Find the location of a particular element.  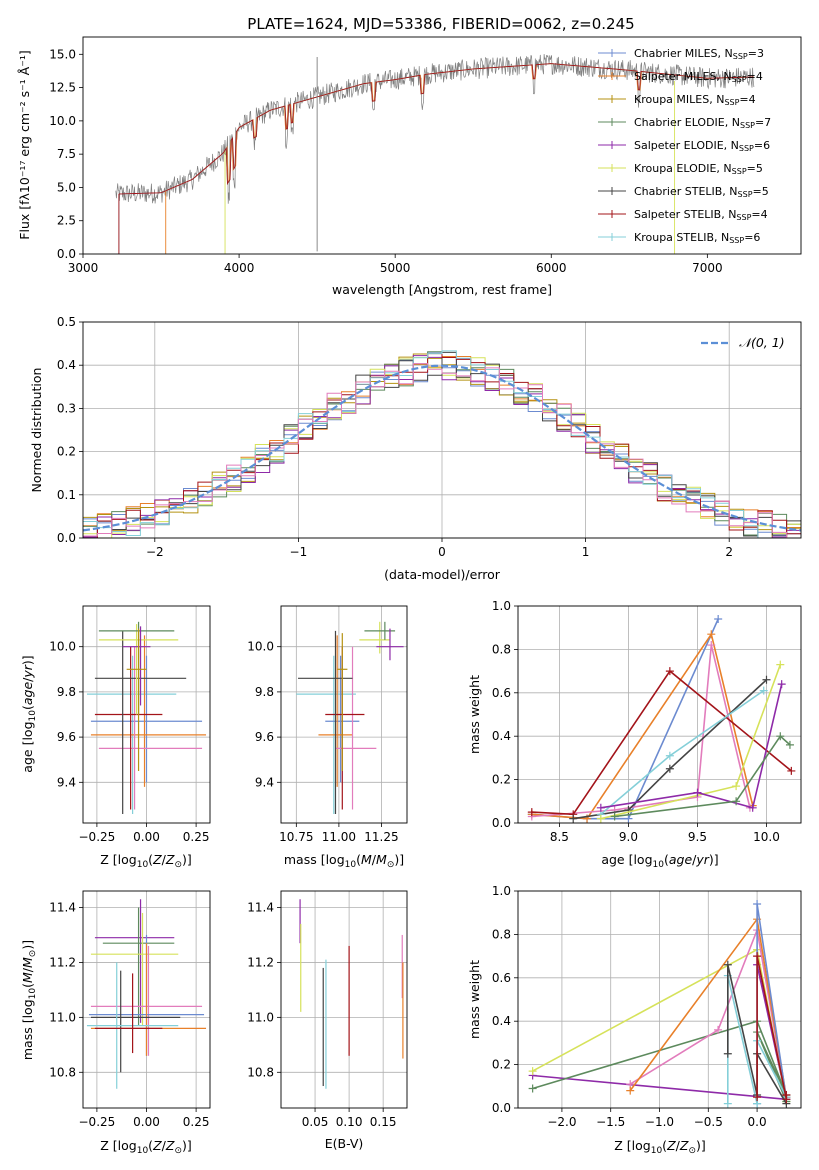

tick-label-x: 0.25 is located at coordinates (196, 1122).